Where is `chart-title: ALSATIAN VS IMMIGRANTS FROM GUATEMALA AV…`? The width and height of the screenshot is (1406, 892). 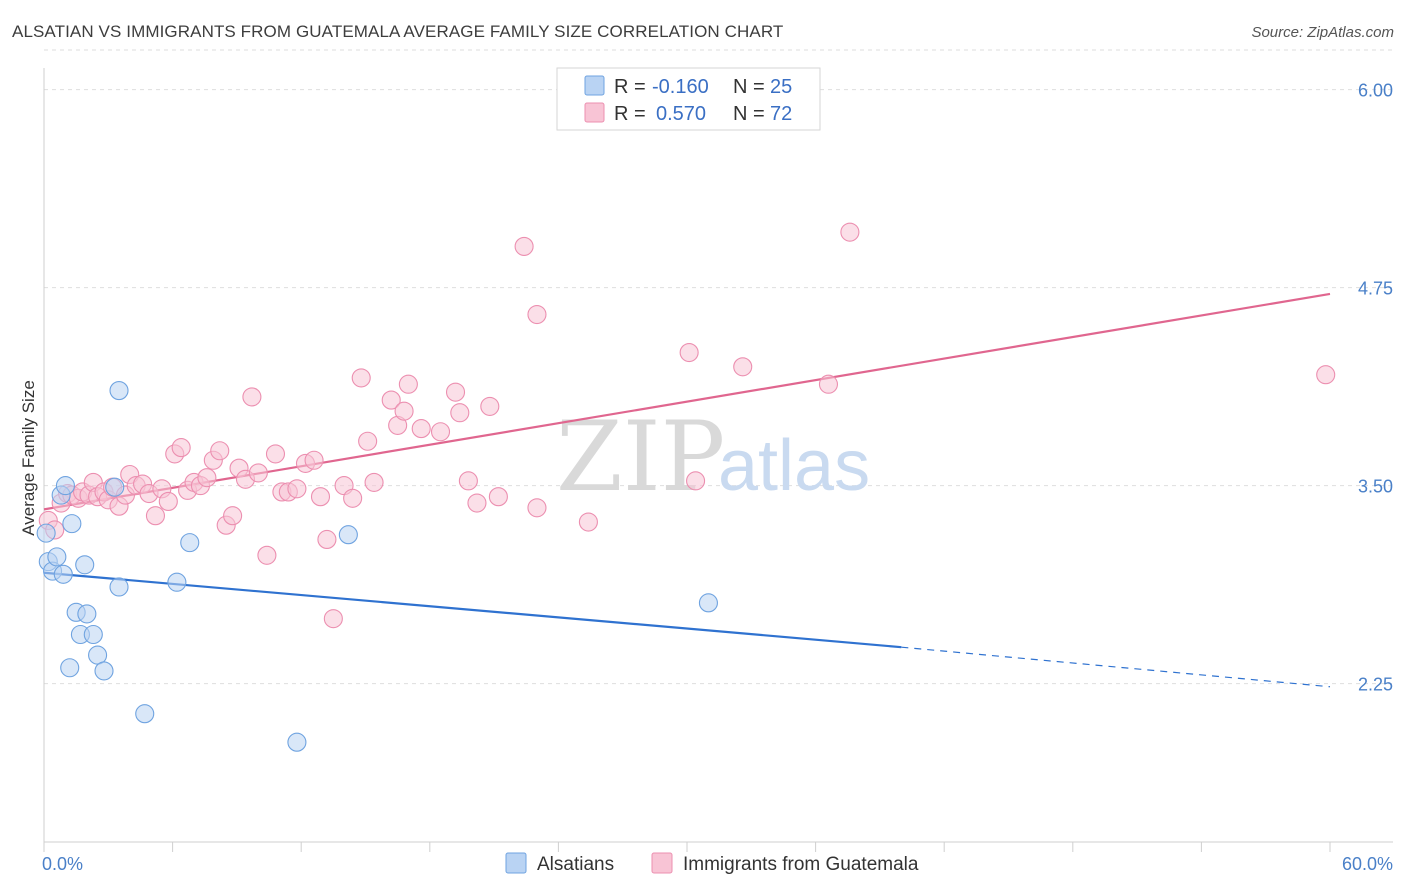
chart-title: ALSATIAN VS IMMIGRANTS FROM GUATEMALA AV… is located at coordinates (398, 31).